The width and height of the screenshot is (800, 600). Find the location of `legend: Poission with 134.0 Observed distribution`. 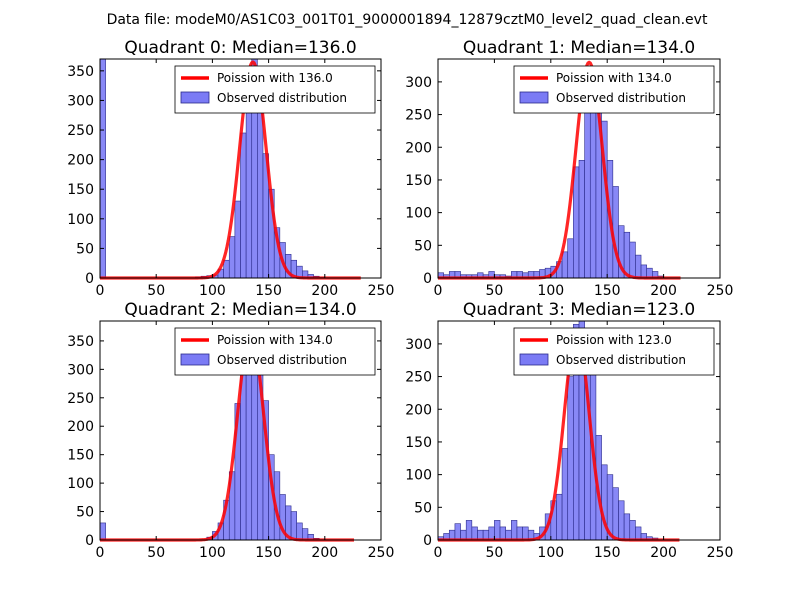

legend: Poission with 134.0 Observed distribution is located at coordinates (614, 89).